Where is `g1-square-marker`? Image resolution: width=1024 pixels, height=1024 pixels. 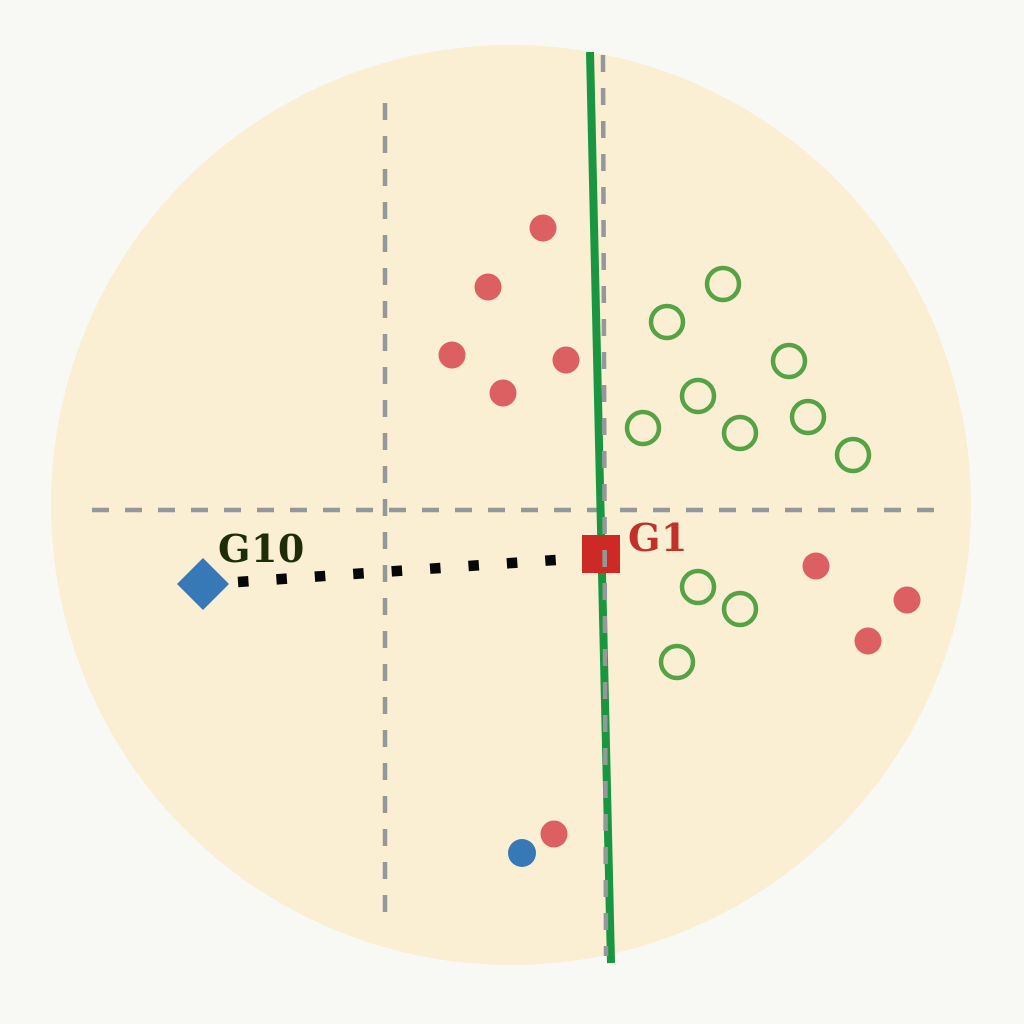 g1-square-marker is located at coordinates (601, 554).